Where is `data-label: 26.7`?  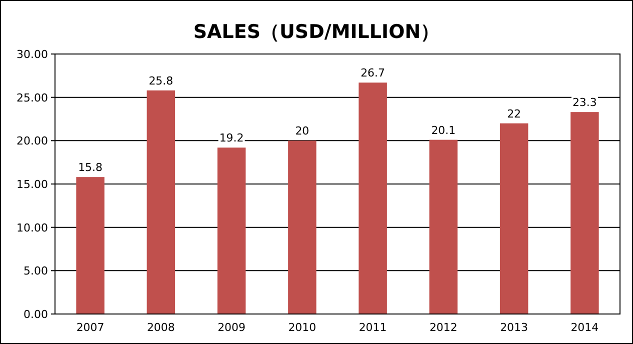
data-label: 26.7 is located at coordinates (373, 73).